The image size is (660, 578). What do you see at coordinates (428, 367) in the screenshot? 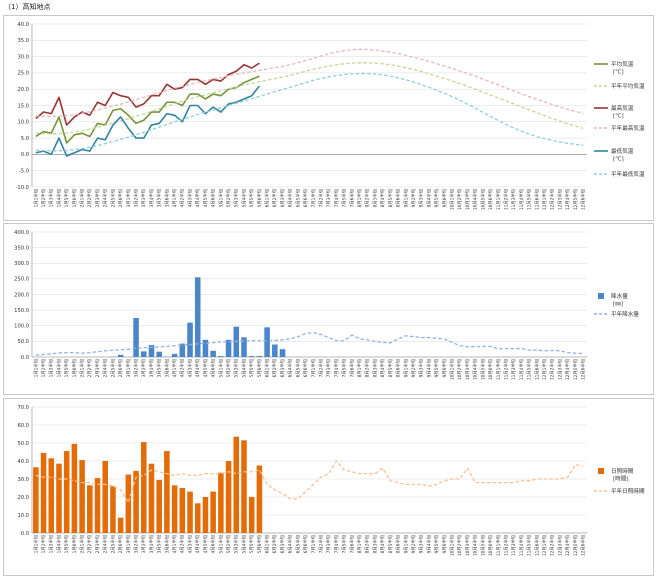
I see `x-tick-label: 9月4半旬` at bounding box center [428, 367].